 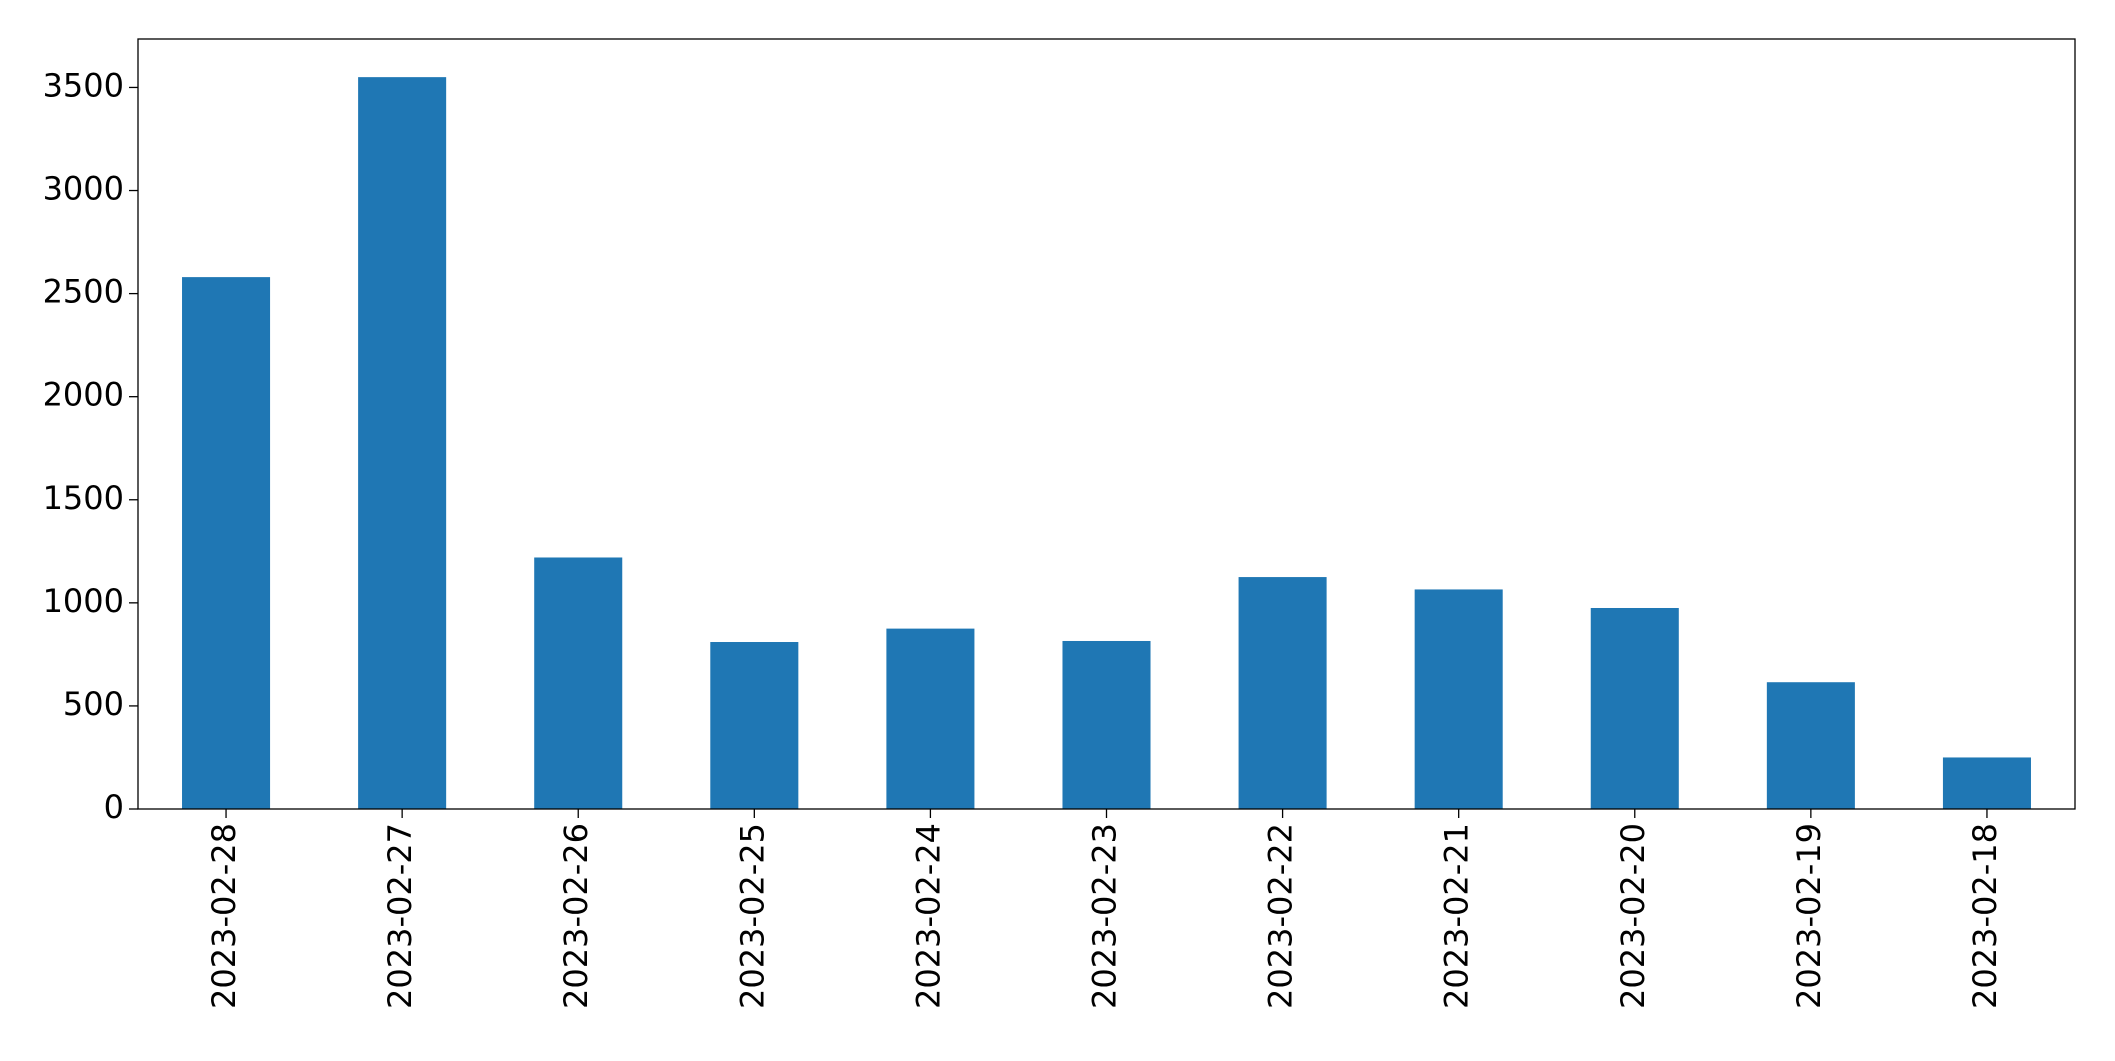 What do you see at coordinates (1809, 916) in the screenshot?
I see `x-tick-label: 2023-02-19` at bounding box center [1809, 916].